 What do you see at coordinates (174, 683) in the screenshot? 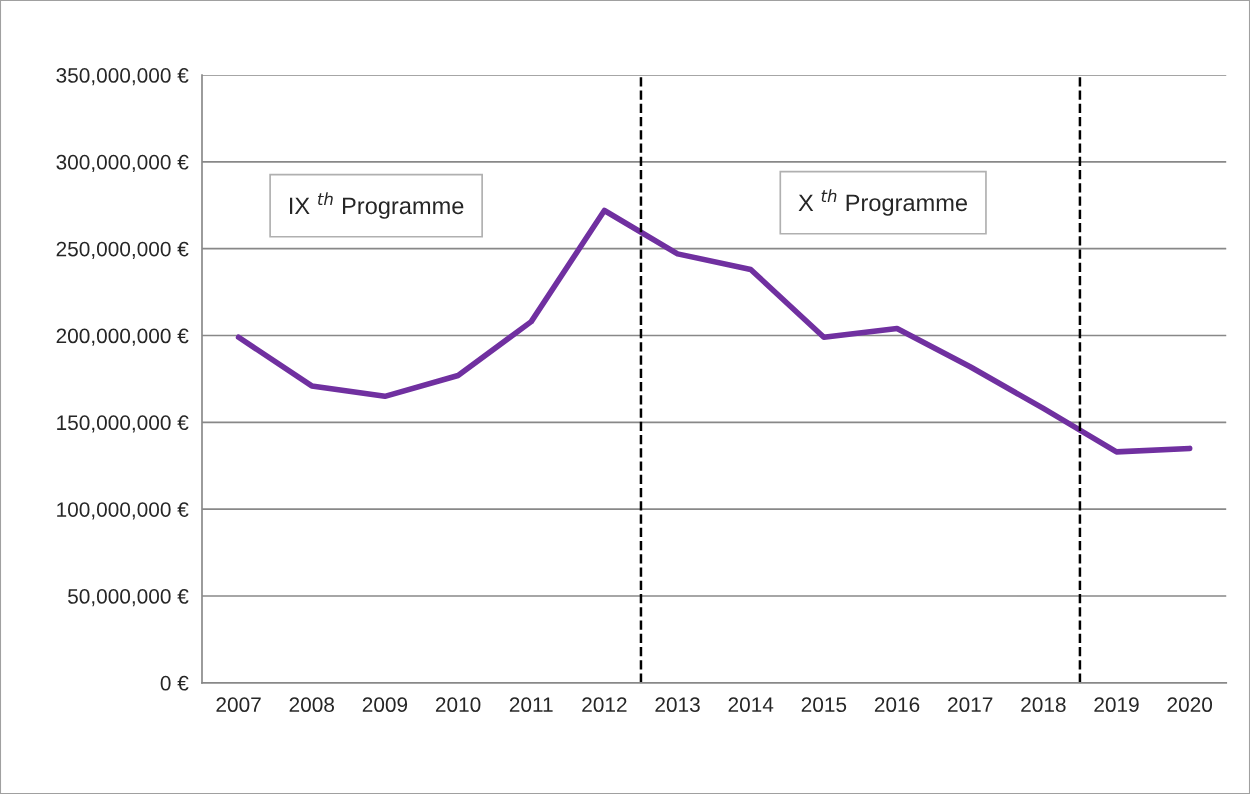
I see `y-tick-label: 0 €` at bounding box center [174, 683].